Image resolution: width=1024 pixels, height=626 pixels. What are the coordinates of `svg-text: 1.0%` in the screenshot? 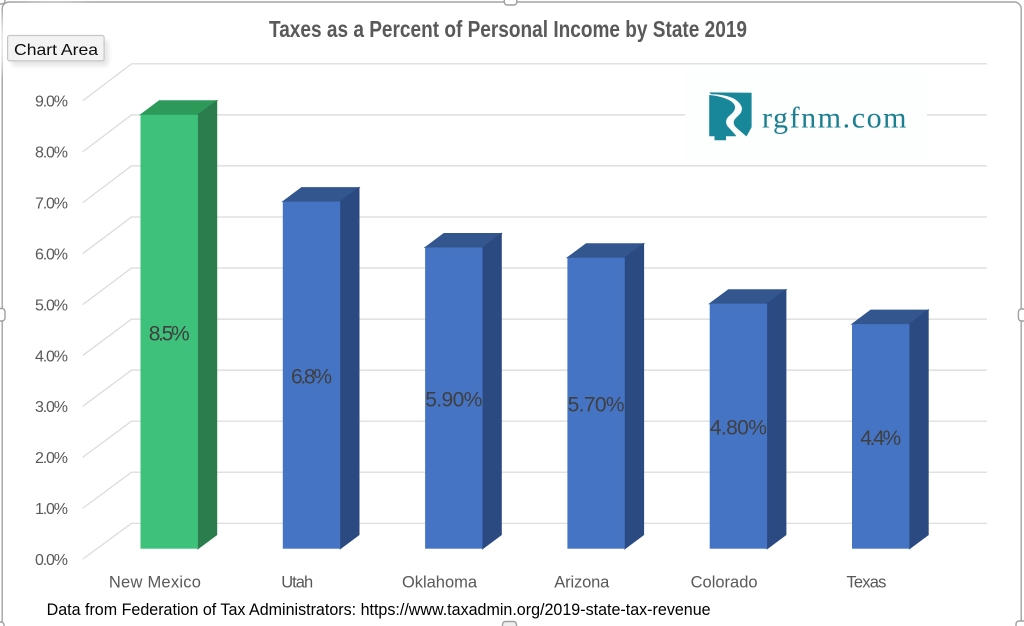 It's located at (51, 509).